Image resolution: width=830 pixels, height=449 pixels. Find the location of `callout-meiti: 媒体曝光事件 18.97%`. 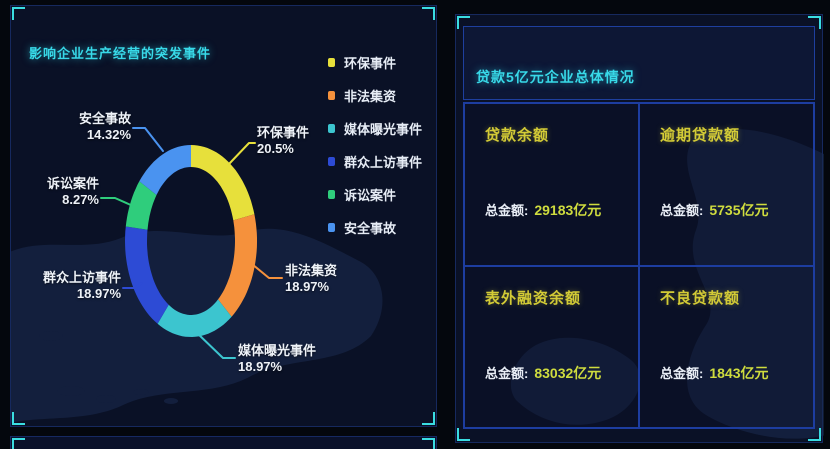

callout-meiti: 媒体曝光事件 18.97% is located at coordinates (277, 359).